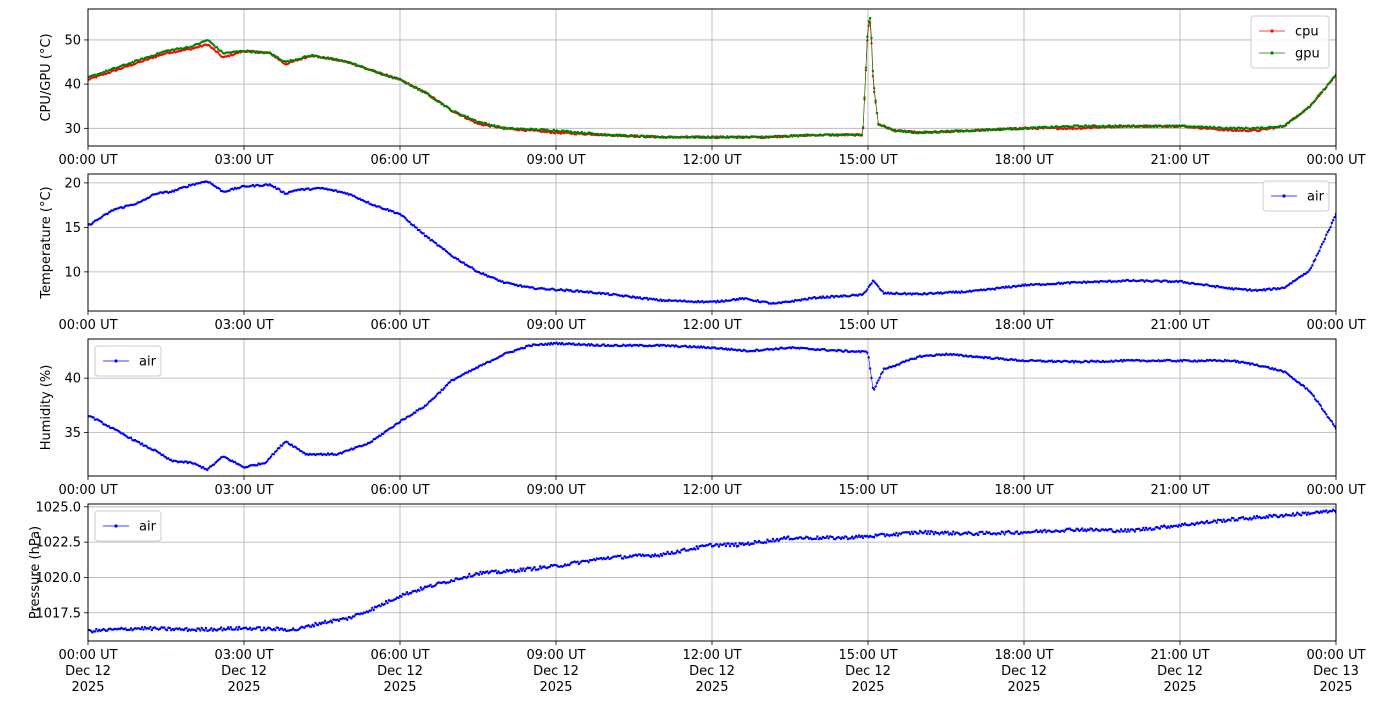 Image resolution: width=1377 pixels, height=707 pixels. What do you see at coordinates (1296, 196) in the screenshot?
I see `legend: air` at bounding box center [1296, 196].